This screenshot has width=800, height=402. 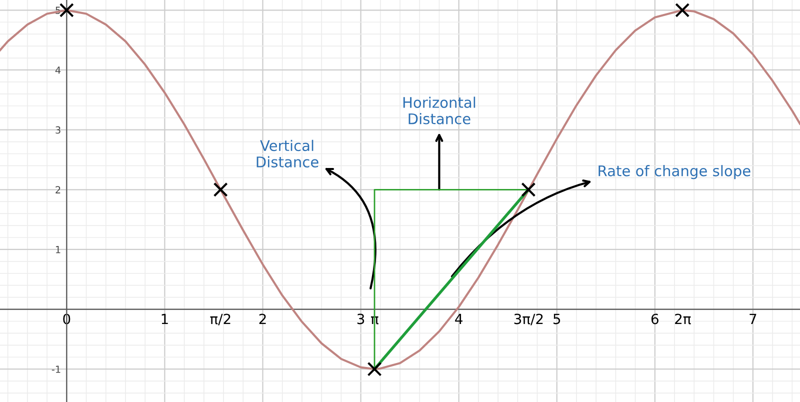 I want to click on y-tick-label: 3, so click(x=58, y=130).